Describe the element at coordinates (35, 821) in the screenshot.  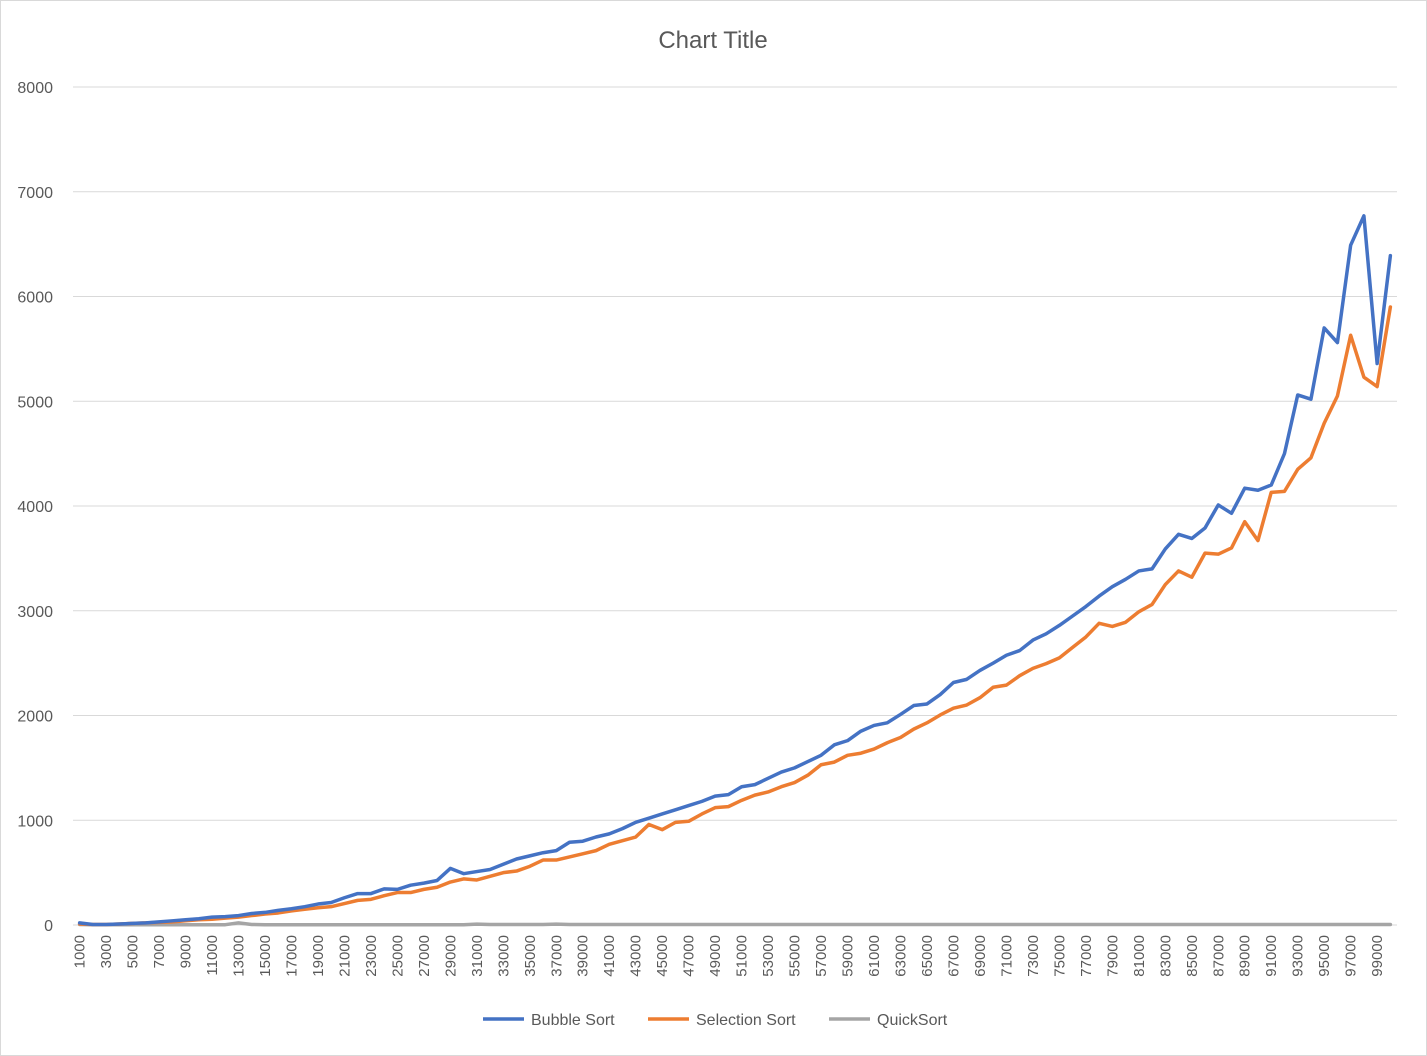
I see `y-tick-label: 1000` at that location.